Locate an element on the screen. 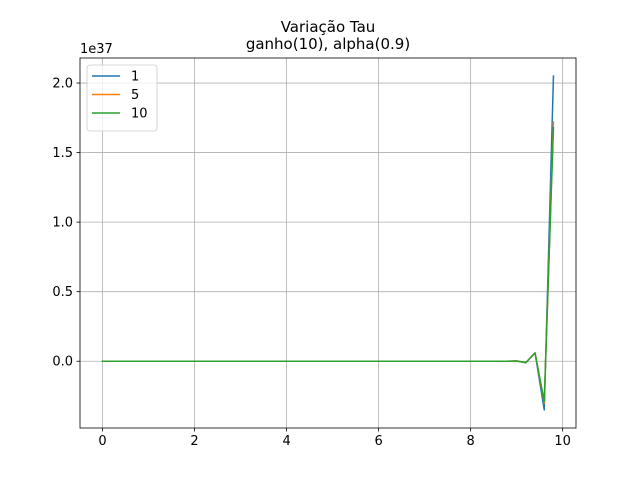  chart-title: Variação Tau is located at coordinates (328, 27).